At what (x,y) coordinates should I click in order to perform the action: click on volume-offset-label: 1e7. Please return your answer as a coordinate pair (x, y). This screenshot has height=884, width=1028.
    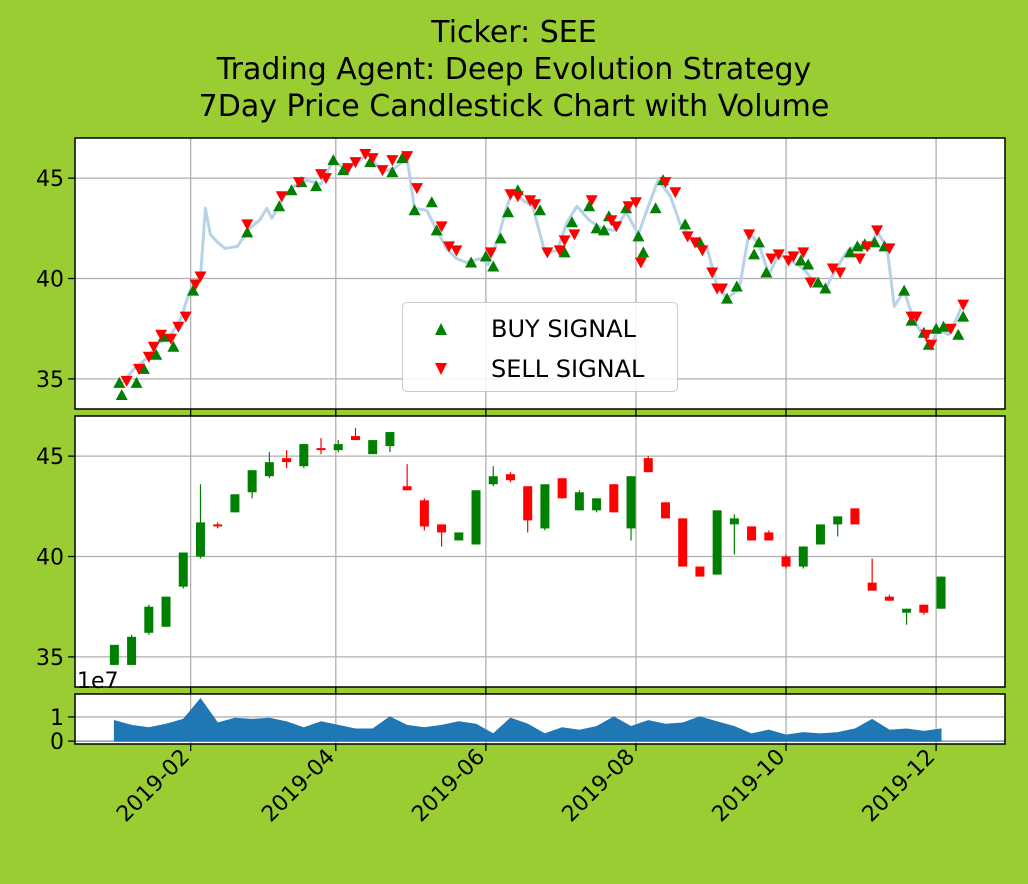
    Looking at the image, I should click on (98, 681).